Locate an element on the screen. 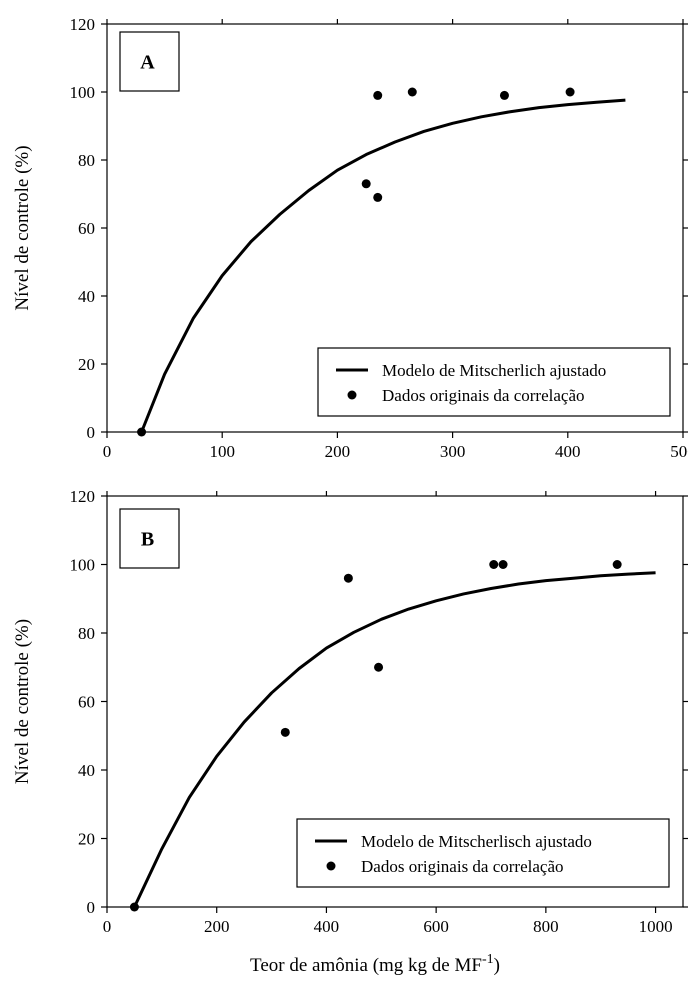 The height and width of the screenshot is (990, 688). x-tick-label: 800 is located at coordinates (546, 926).